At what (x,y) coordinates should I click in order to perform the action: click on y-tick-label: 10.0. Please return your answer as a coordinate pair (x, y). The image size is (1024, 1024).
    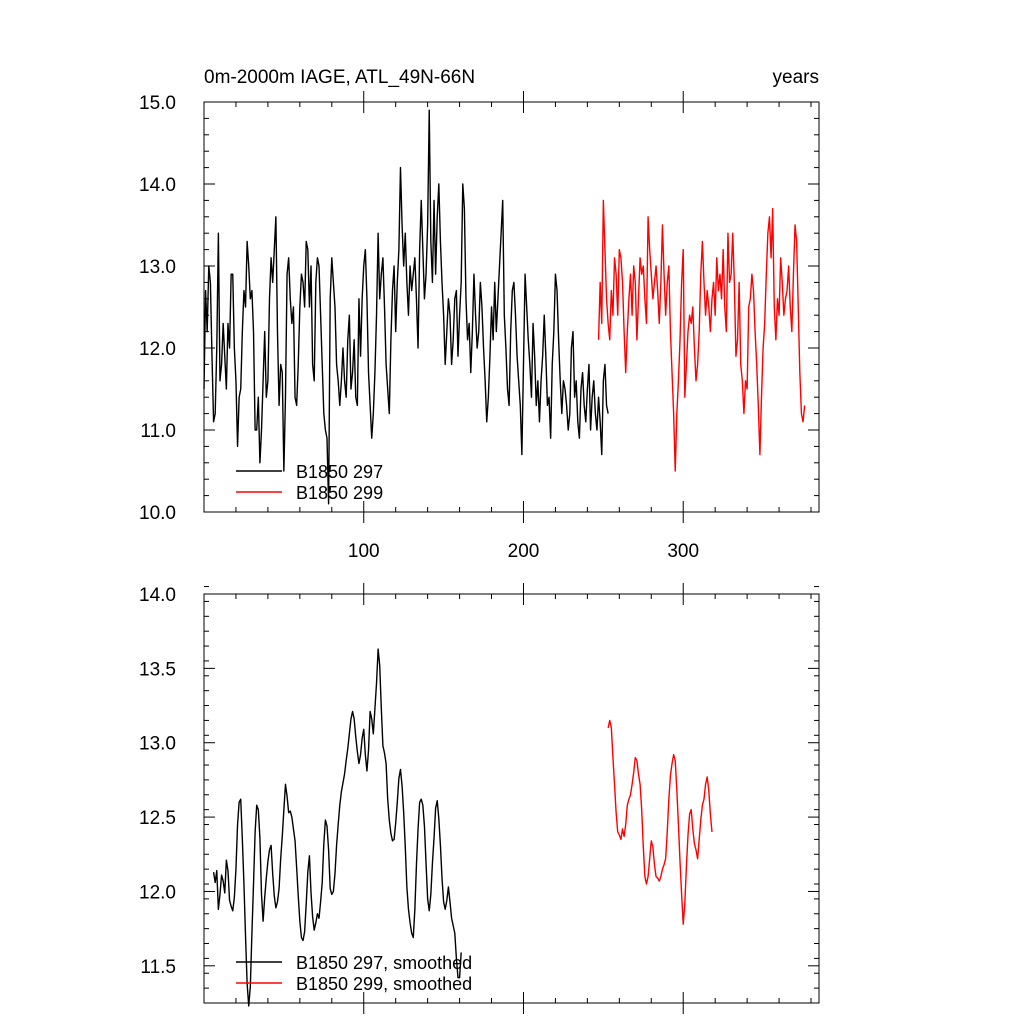
    Looking at the image, I should click on (157, 513).